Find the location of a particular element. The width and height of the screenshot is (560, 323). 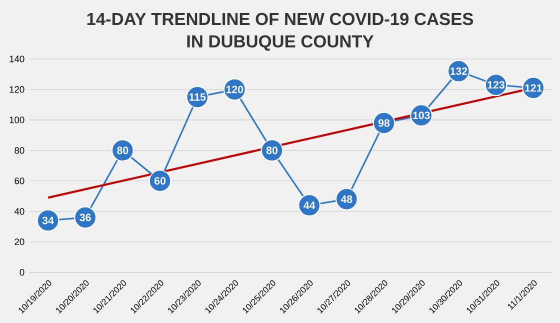

data-label: 44 is located at coordinates (310, 205).